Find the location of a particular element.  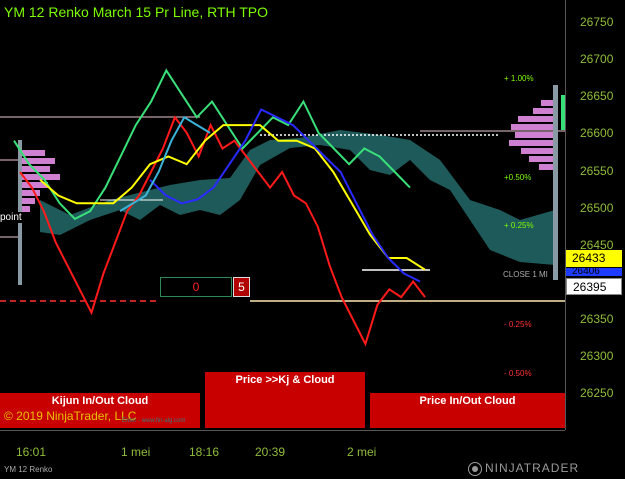

time-tick: 1 mei is located at coordinates (136, 452).